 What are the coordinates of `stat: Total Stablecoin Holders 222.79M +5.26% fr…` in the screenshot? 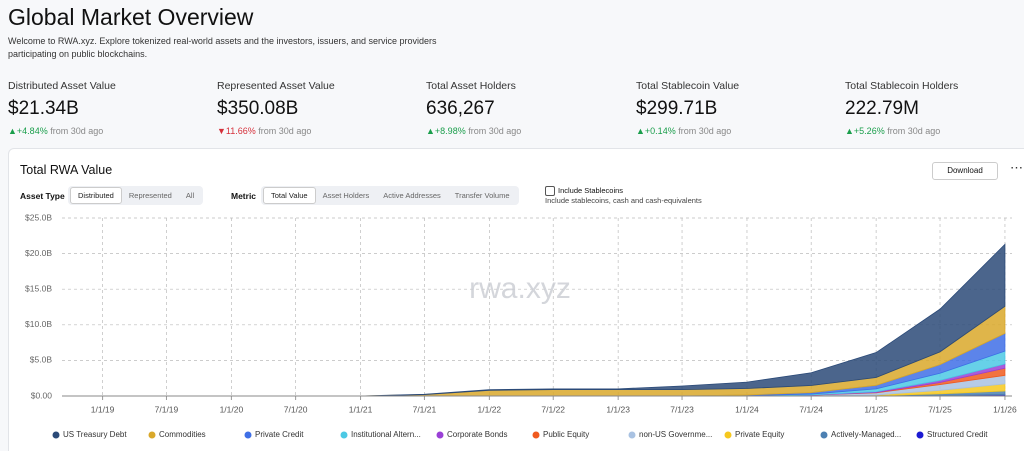 It's located at (934, 108).